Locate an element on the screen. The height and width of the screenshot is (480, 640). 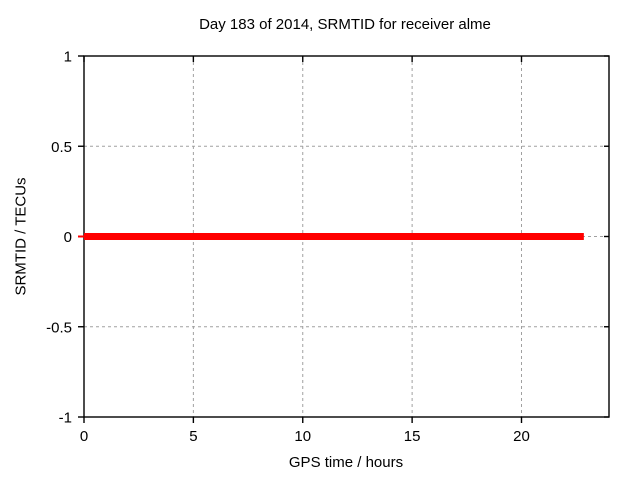
x-tick-label: 10 is located at coordinates (302, 436).